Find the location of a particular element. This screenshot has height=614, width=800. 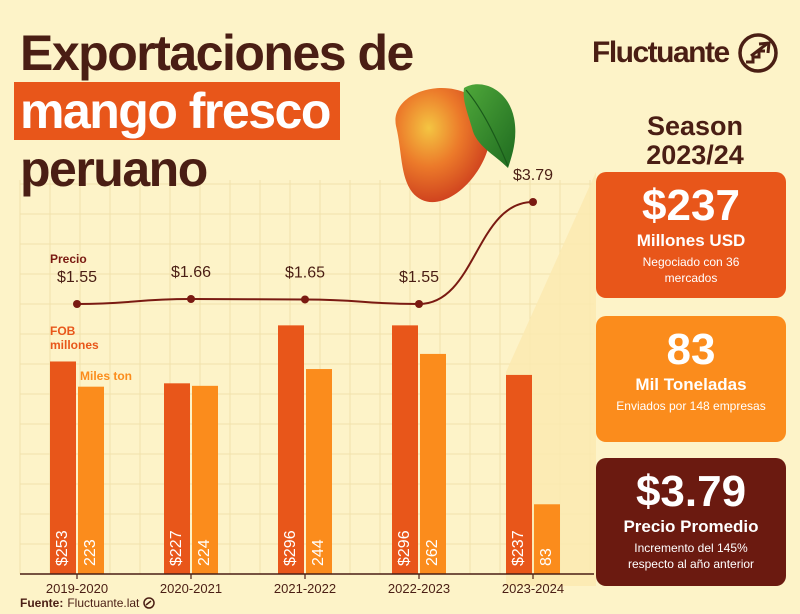

price-label: $1.65 is located at coordinates (305, 272).